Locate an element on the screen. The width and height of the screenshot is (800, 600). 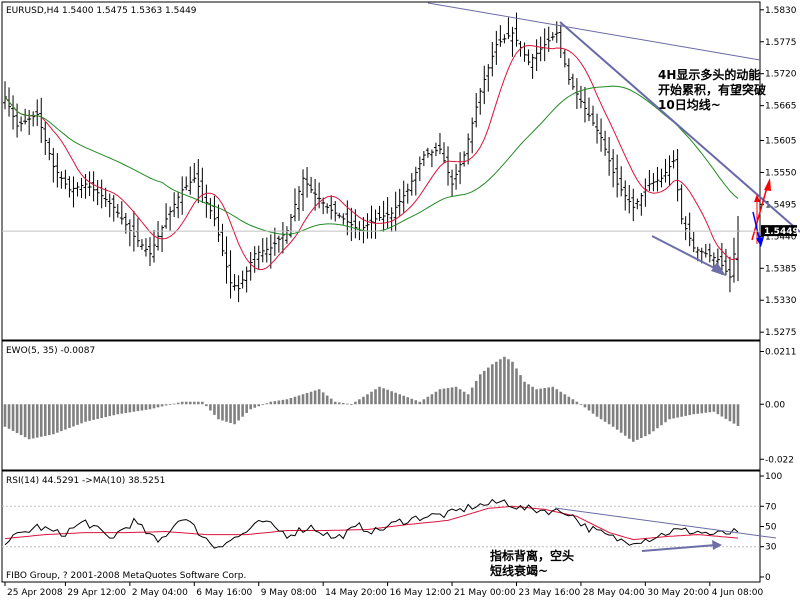
price-down-arrowhead is located at coordinates (718, 269).